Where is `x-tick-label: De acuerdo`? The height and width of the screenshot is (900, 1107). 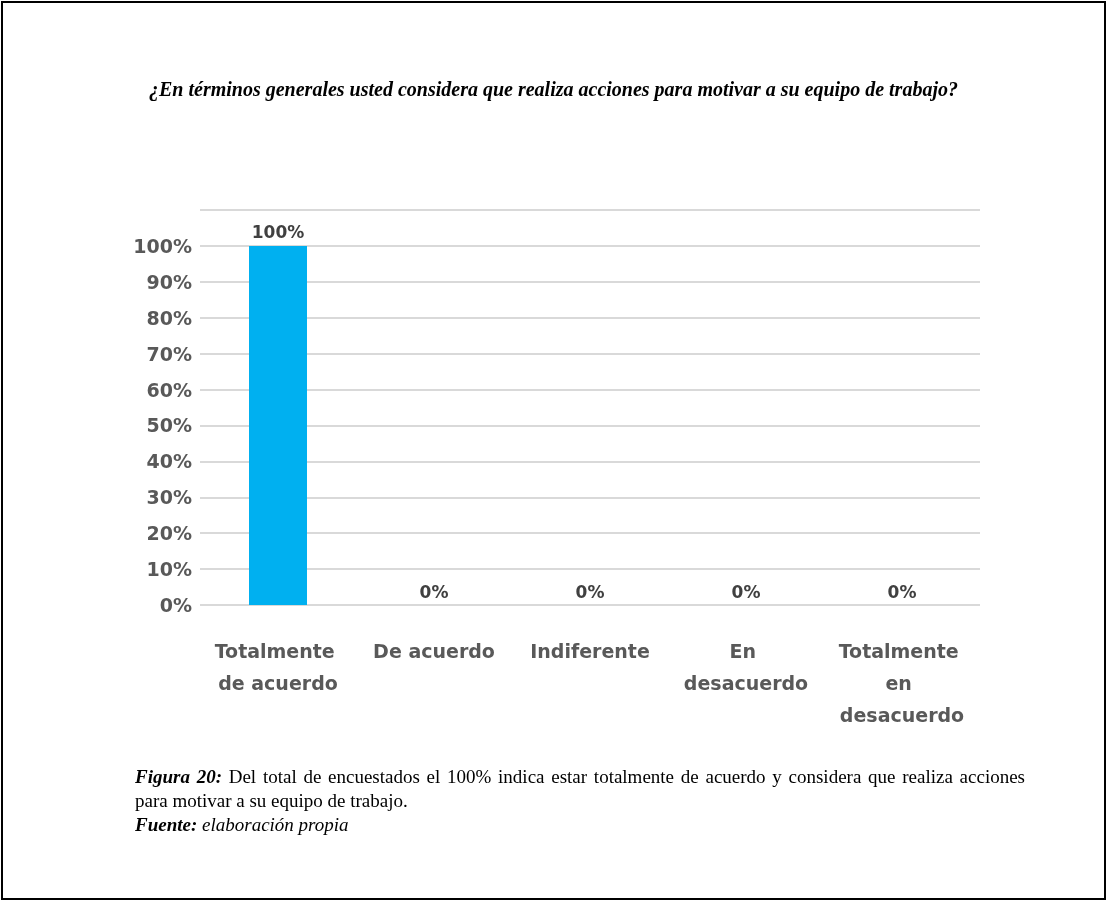 x-tick-label: De acuerdo is located at coordinates (434, 651).